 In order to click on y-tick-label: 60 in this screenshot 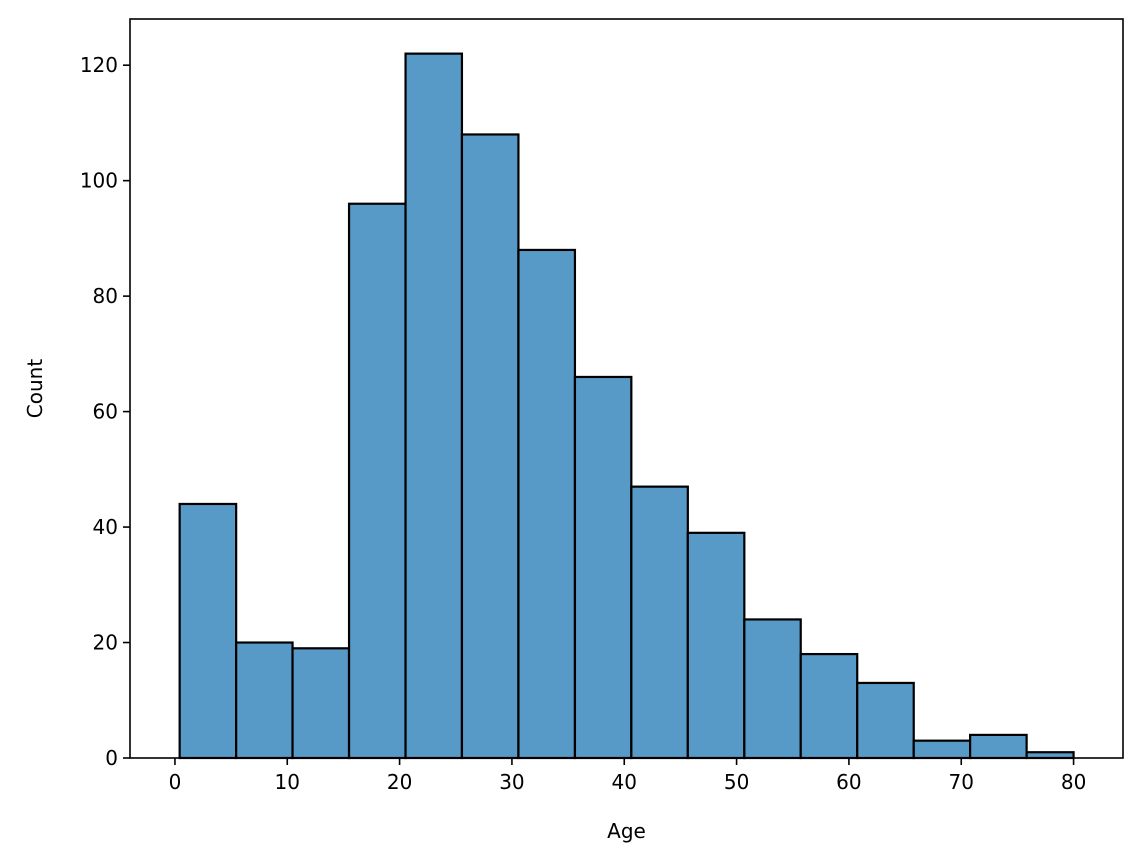, I will do `click(105, 412)`.